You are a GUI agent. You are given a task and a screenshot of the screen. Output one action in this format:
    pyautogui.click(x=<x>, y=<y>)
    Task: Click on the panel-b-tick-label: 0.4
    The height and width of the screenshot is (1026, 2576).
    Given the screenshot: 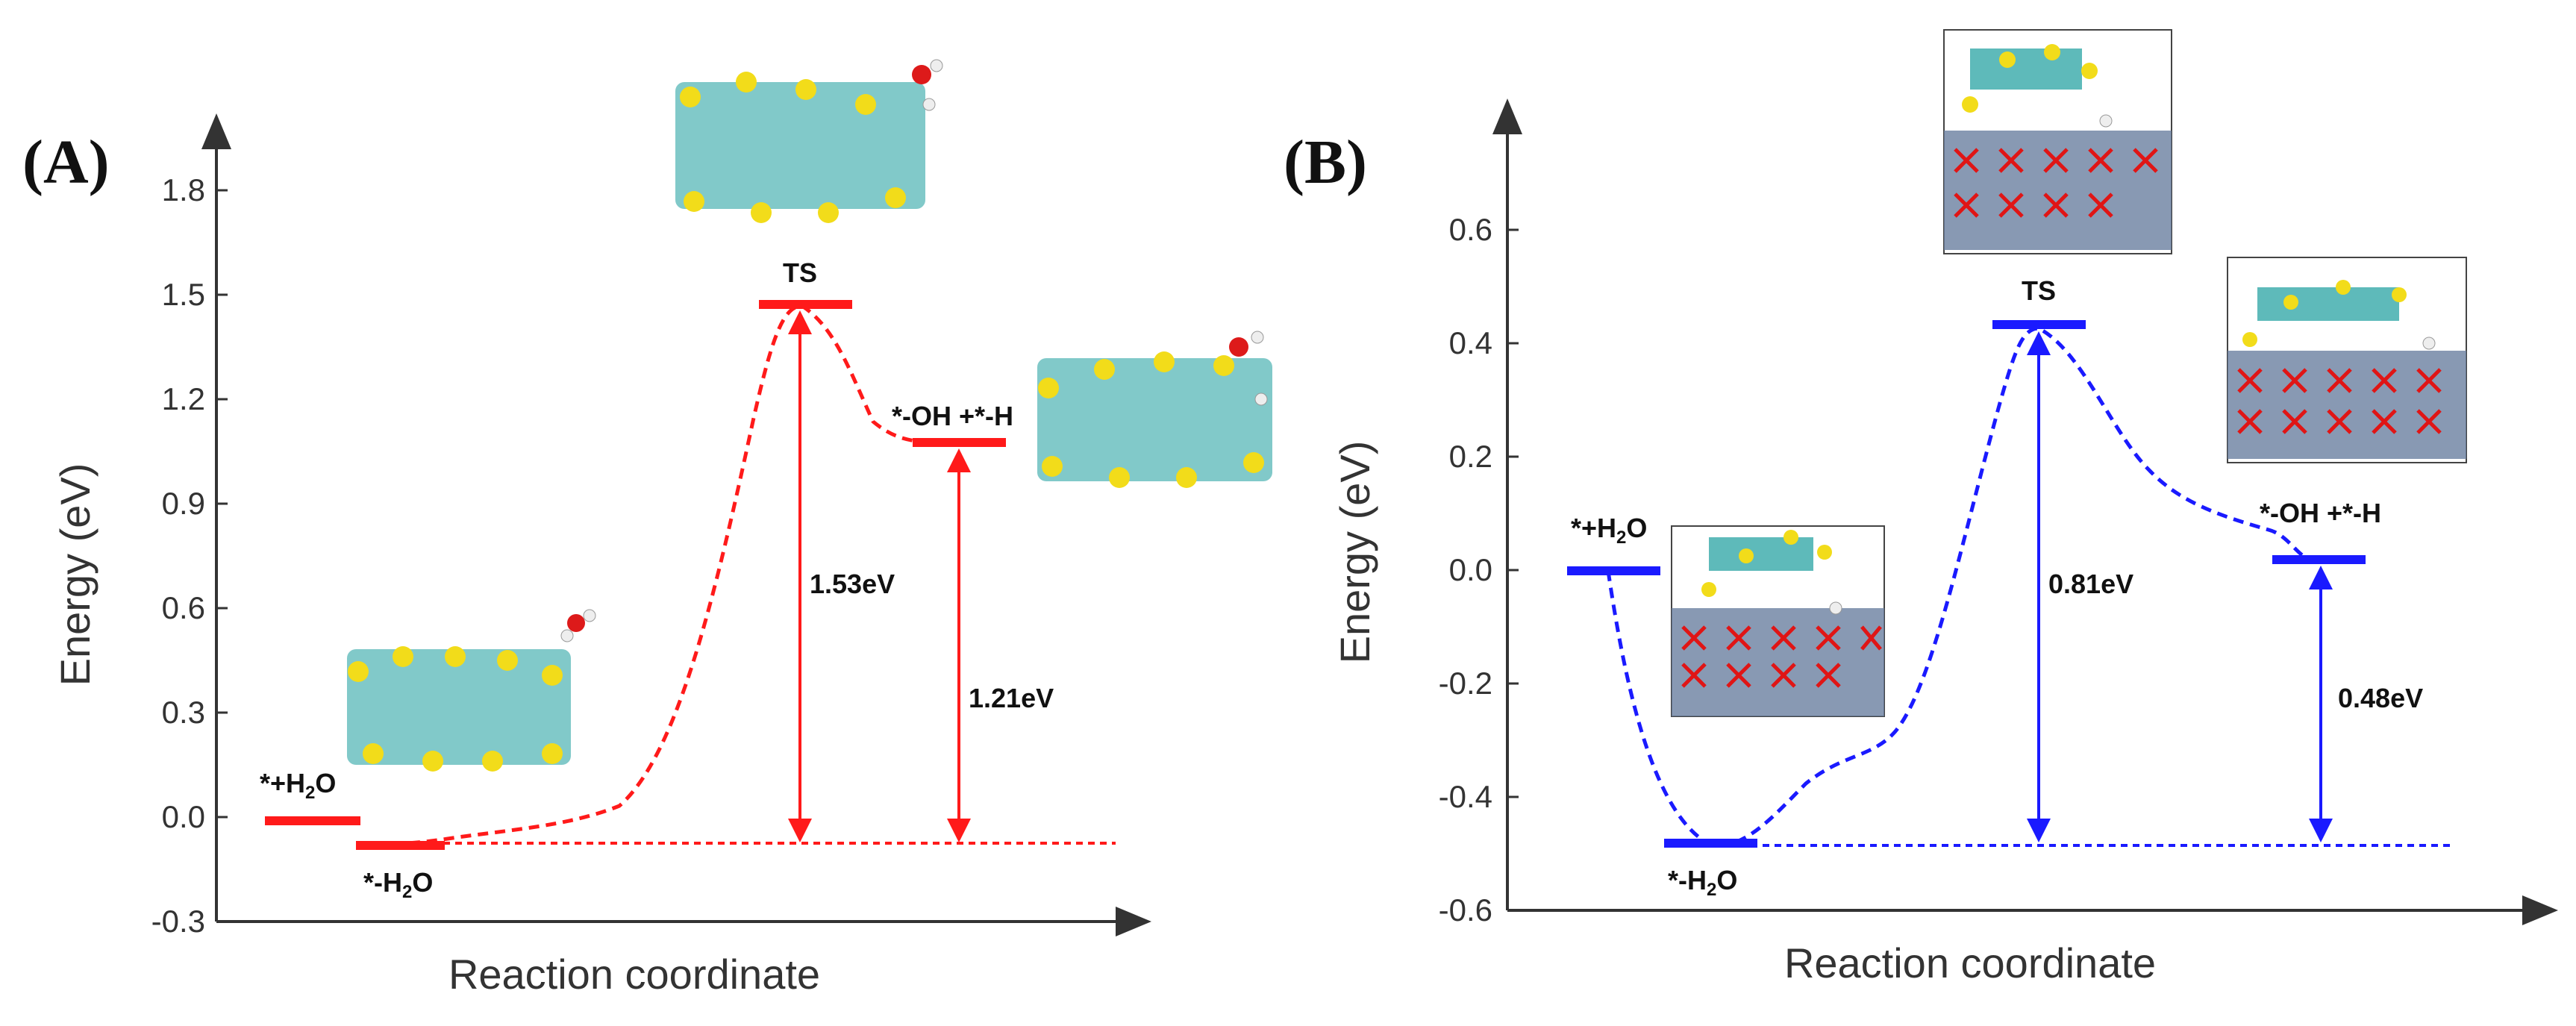 What is the action you would take?
    pyautogui.click(x=1470, y=342)
    